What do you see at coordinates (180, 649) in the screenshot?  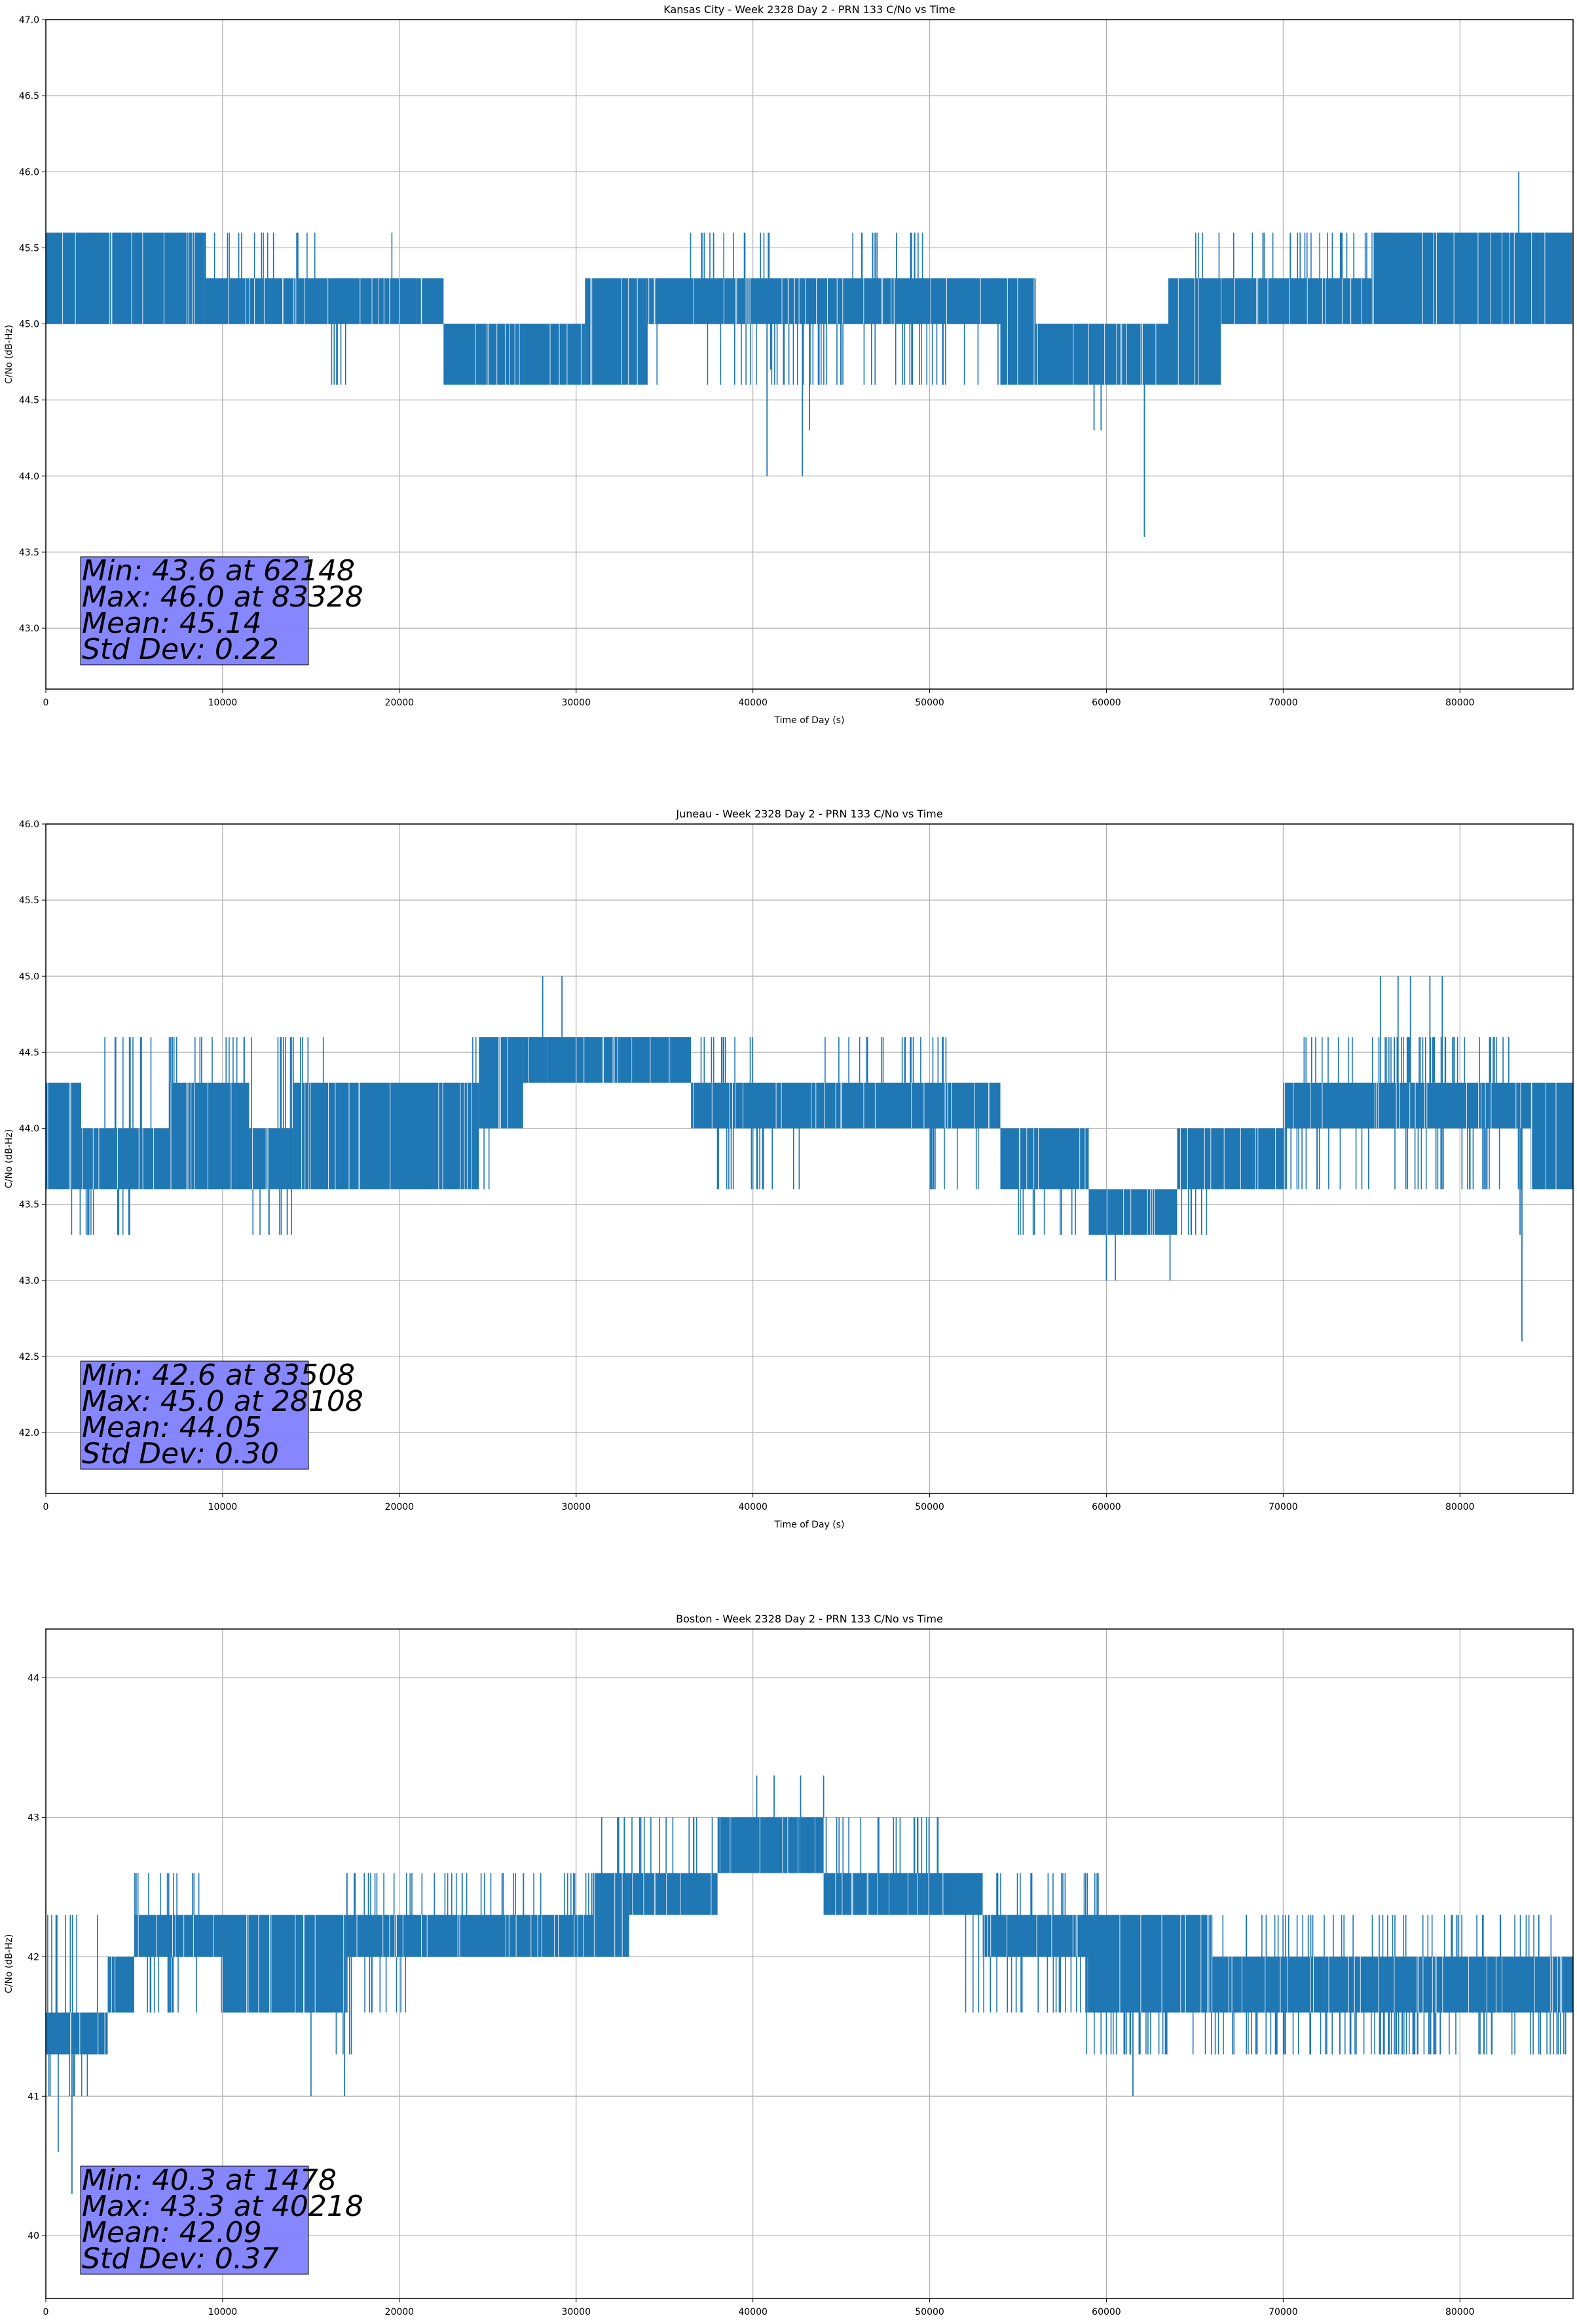 I see `stats-line: Std Dev: 0.22` at bounding box center [180, 649].